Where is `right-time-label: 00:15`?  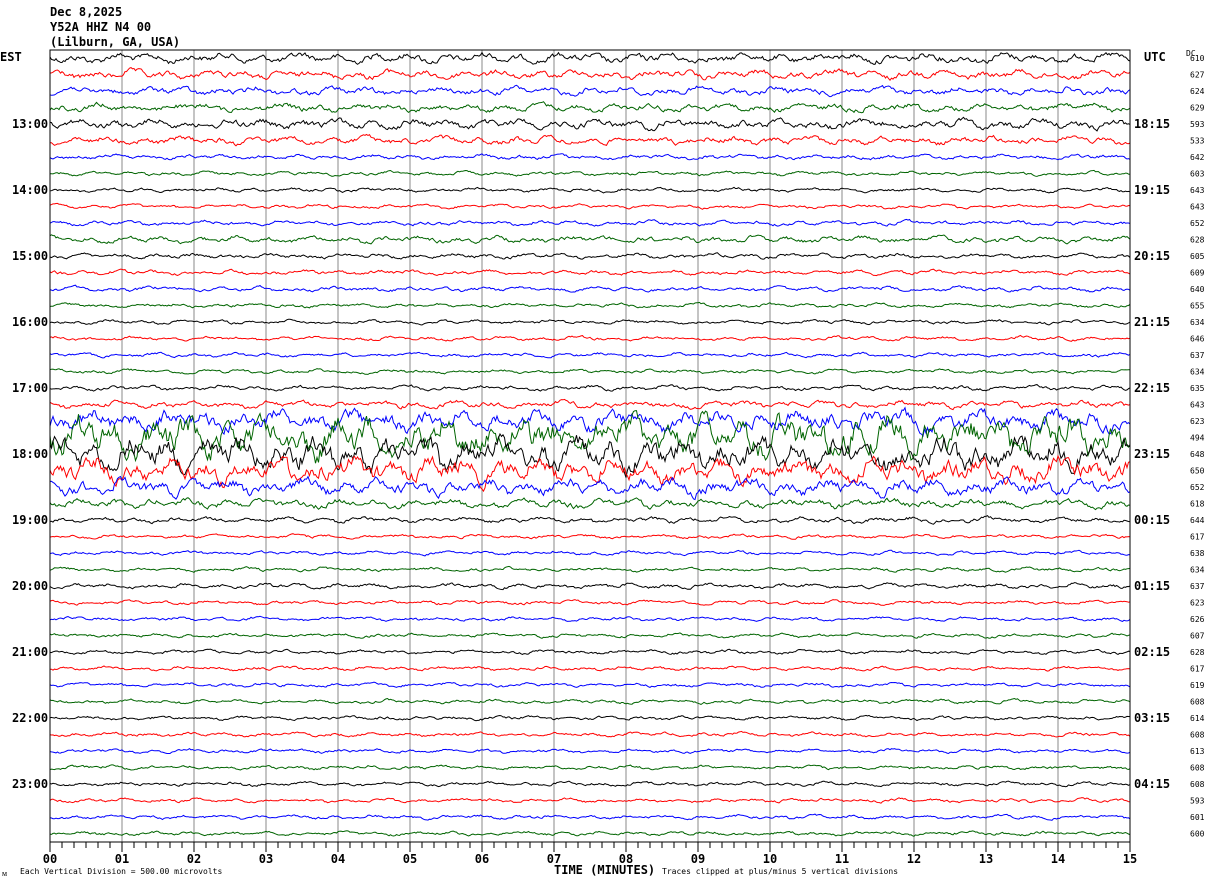
right-time-label: 00:15 is located at coordinates (1152, 520).